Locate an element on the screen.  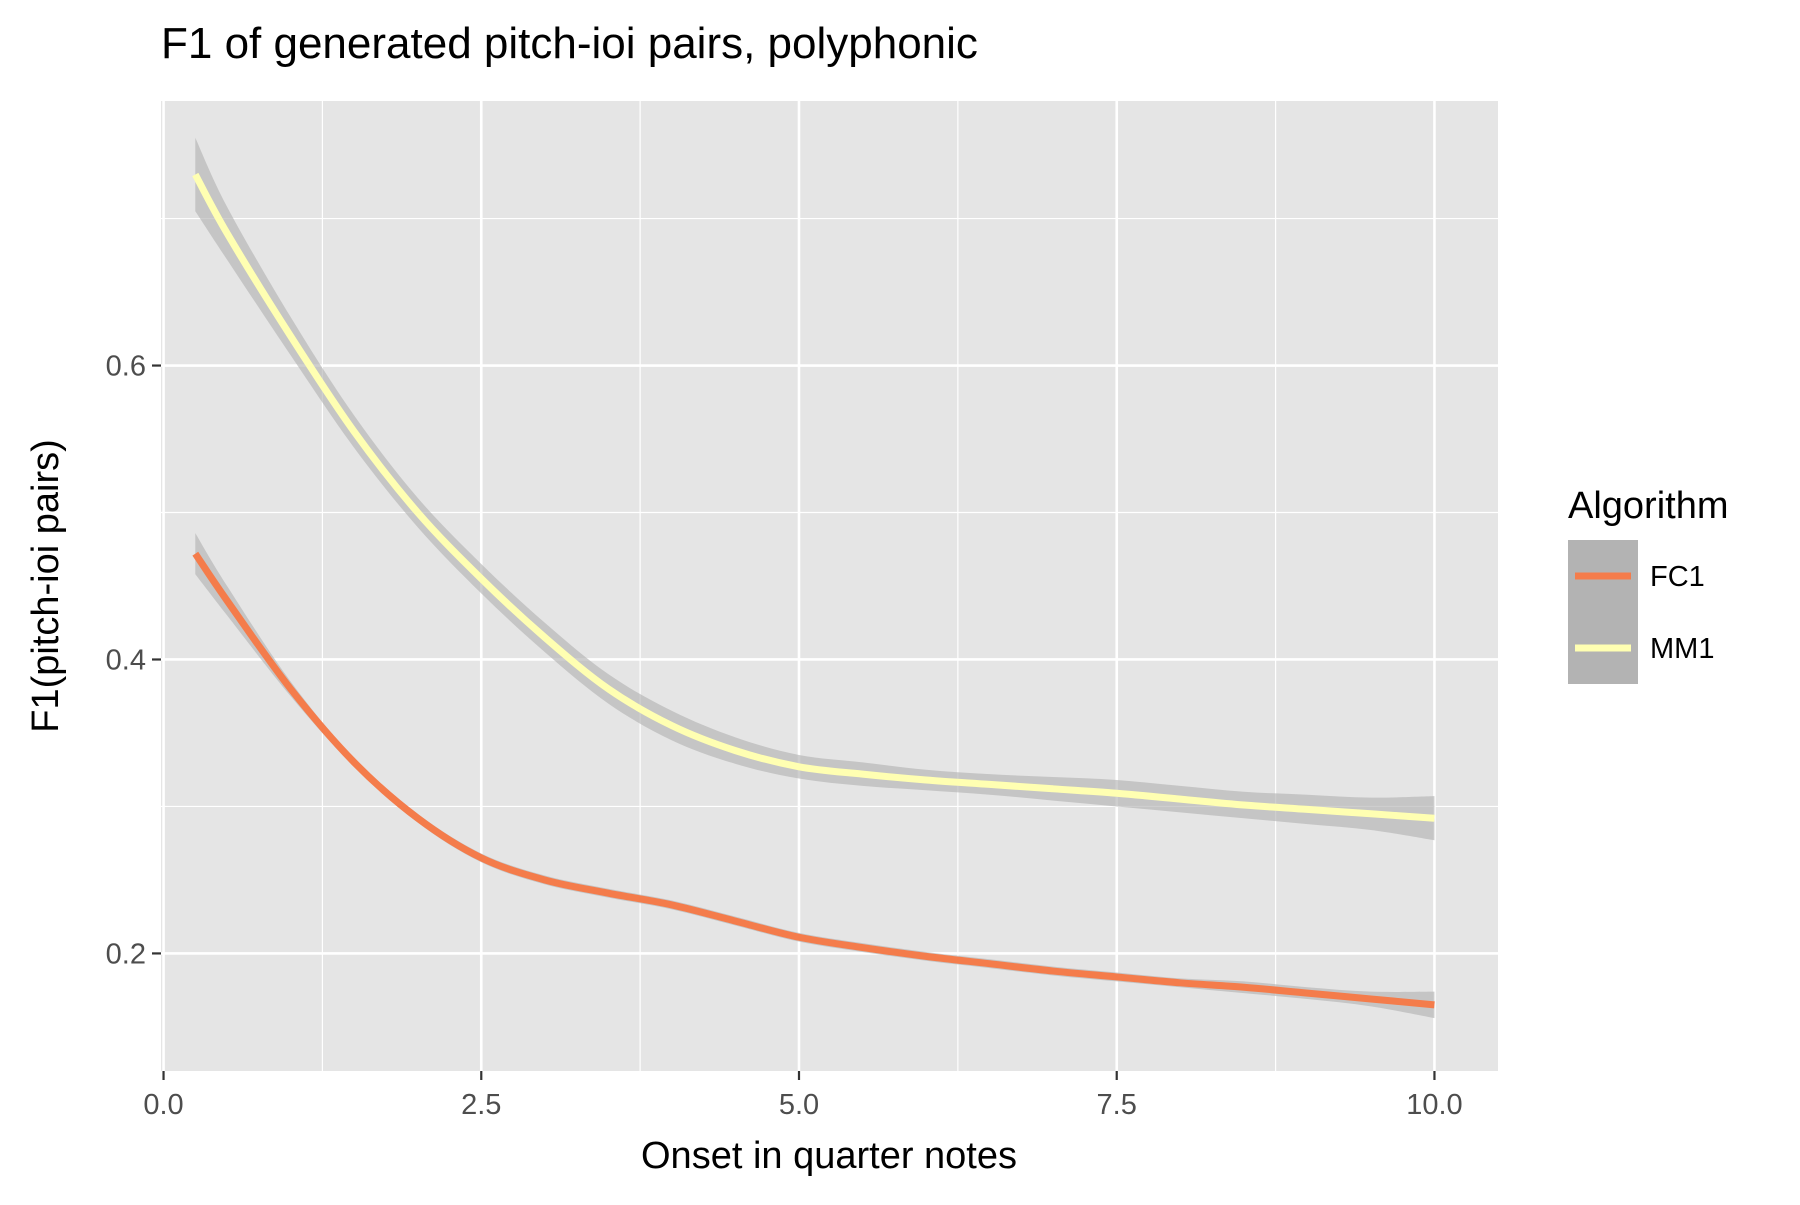
legend-title: Algorithm is located at coordinates (1648, 506).